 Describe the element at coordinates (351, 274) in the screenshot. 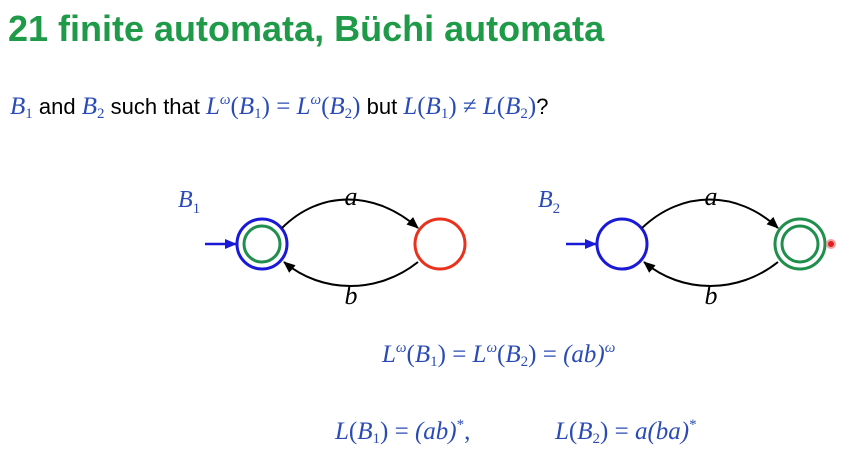

I see `b1-edge-b` at that location.